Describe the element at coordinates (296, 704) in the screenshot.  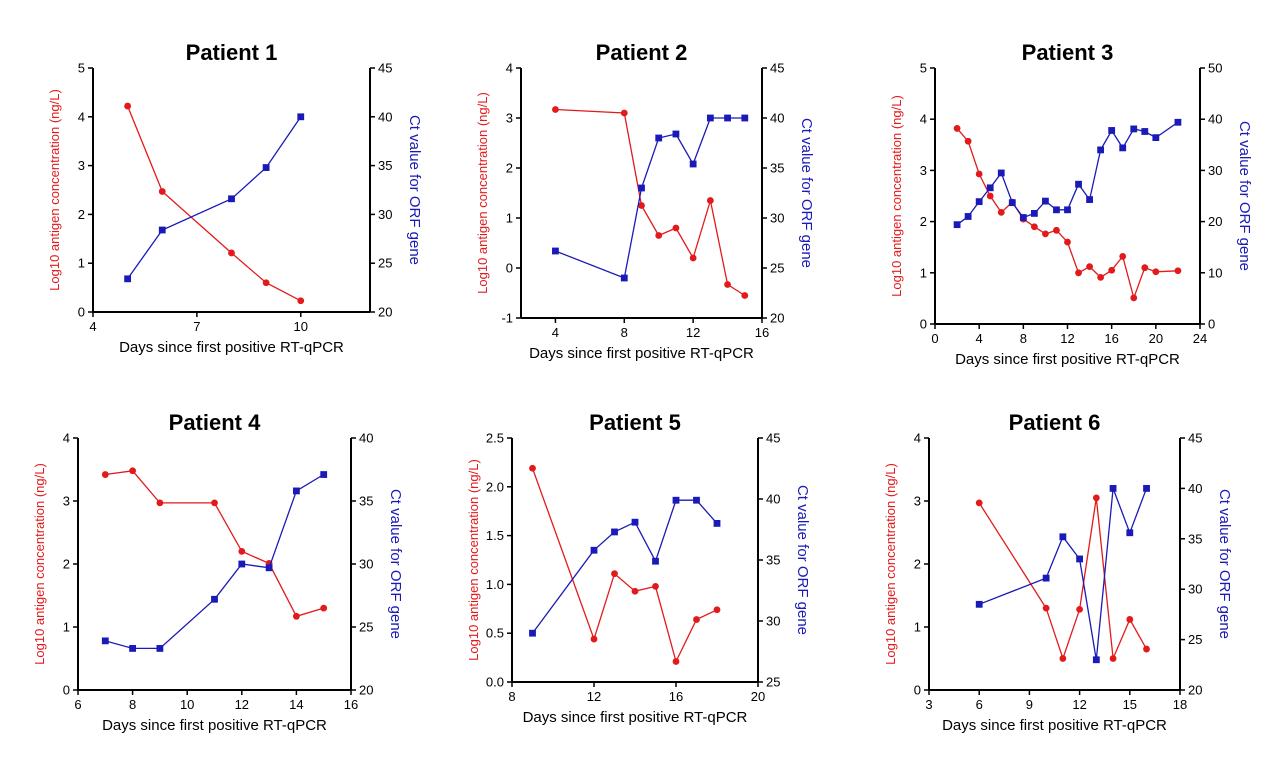
I see `x-tick-label: 14` at that location.